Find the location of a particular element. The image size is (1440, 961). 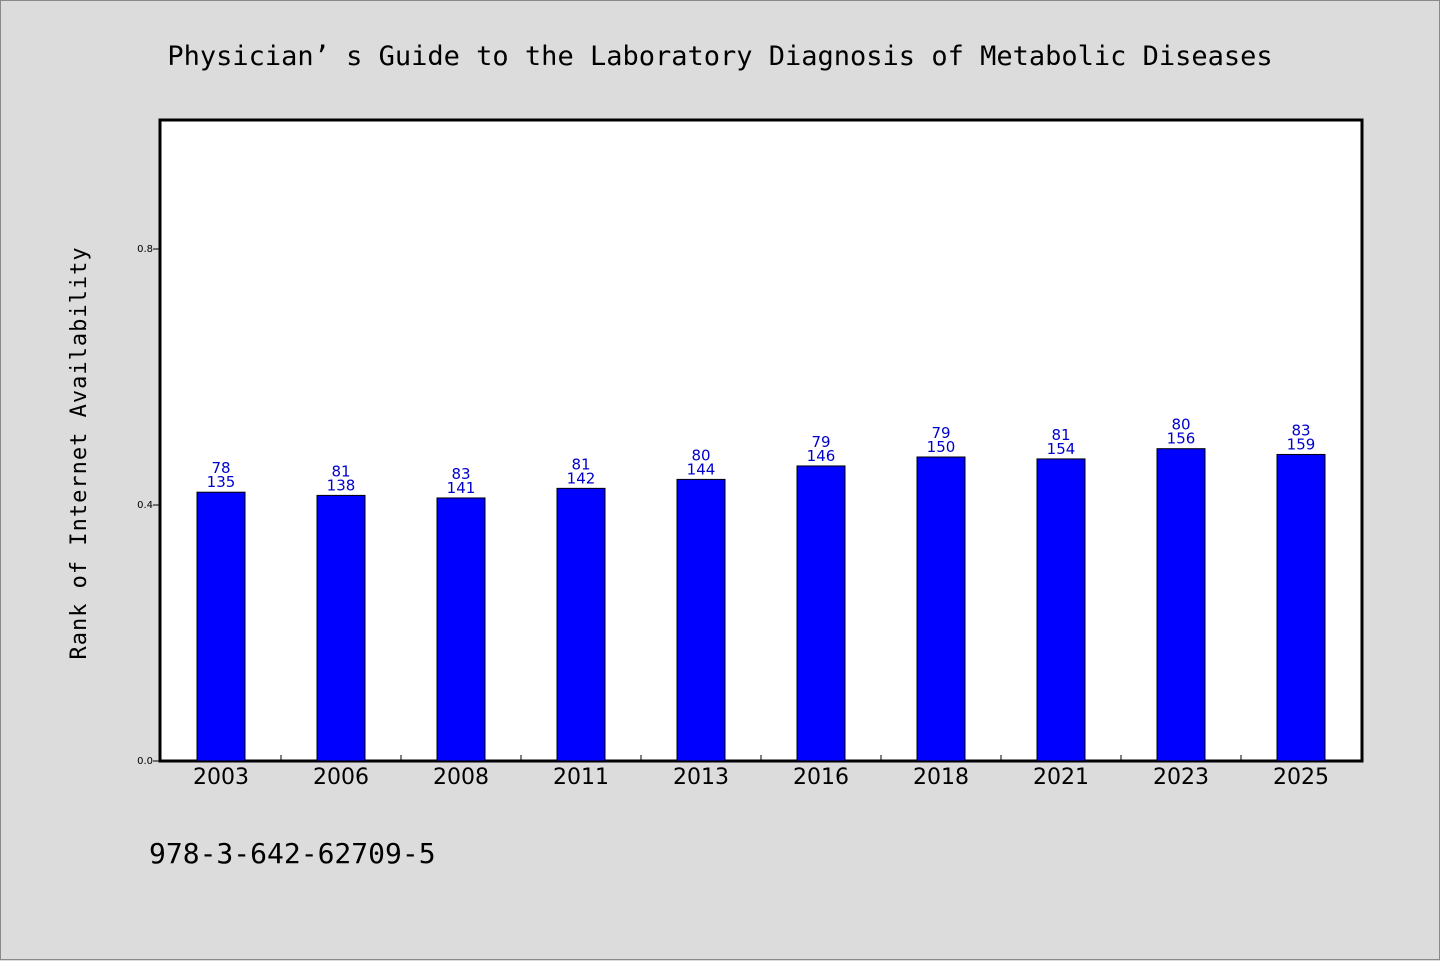

data-label-bottom: 144 is located at coordinates (701, 469).